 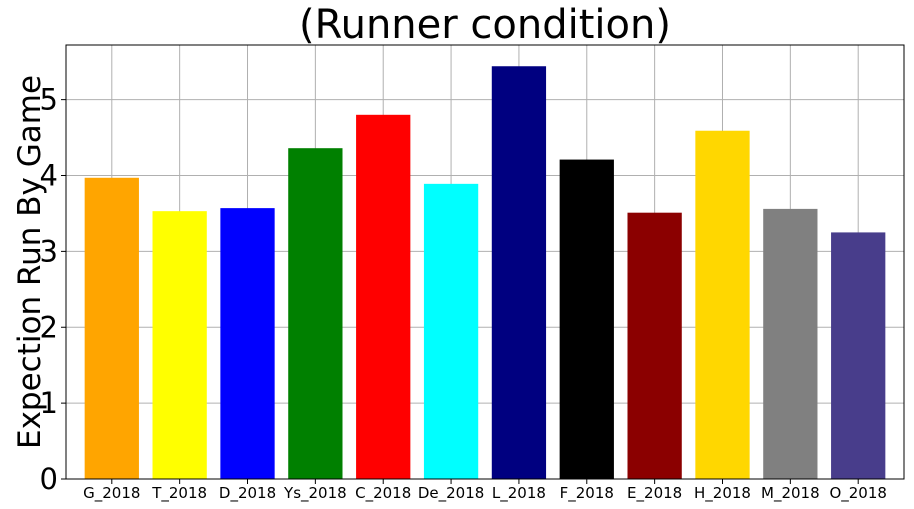 I want to click on x-tick-label: D_2018, so click(x=247, y=493).